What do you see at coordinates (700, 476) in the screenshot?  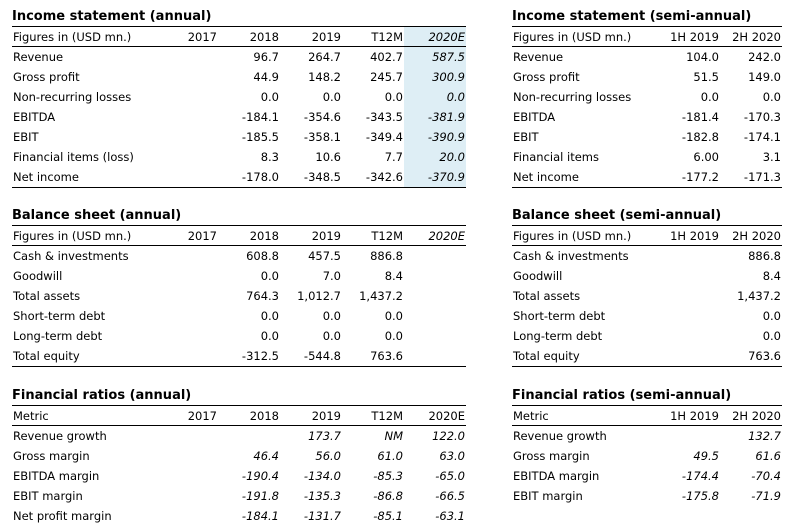 I see `table-cell: -174.4` at bounding box center [700, 476].